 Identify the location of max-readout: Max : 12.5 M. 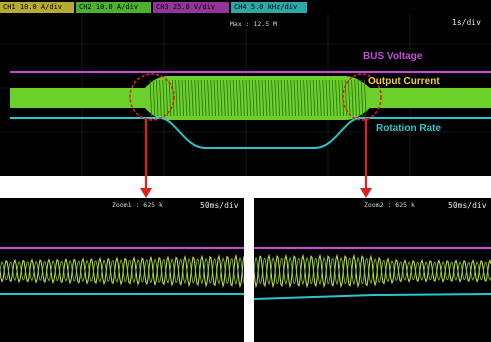
(253, 24).